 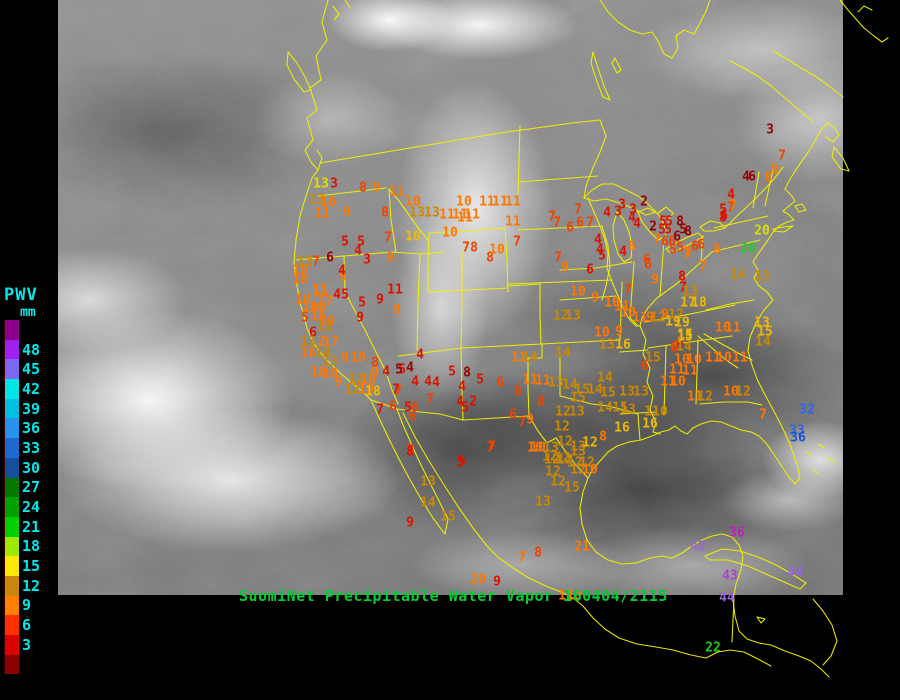 I want to click on station-value: 2, so click(x=644, y=202).